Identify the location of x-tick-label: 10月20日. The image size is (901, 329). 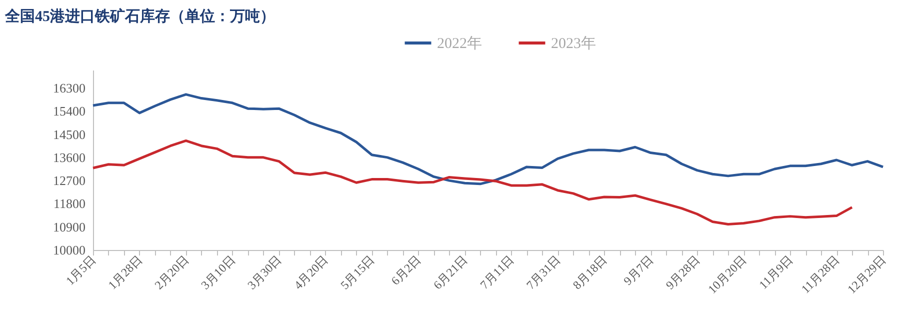
(727, 274).